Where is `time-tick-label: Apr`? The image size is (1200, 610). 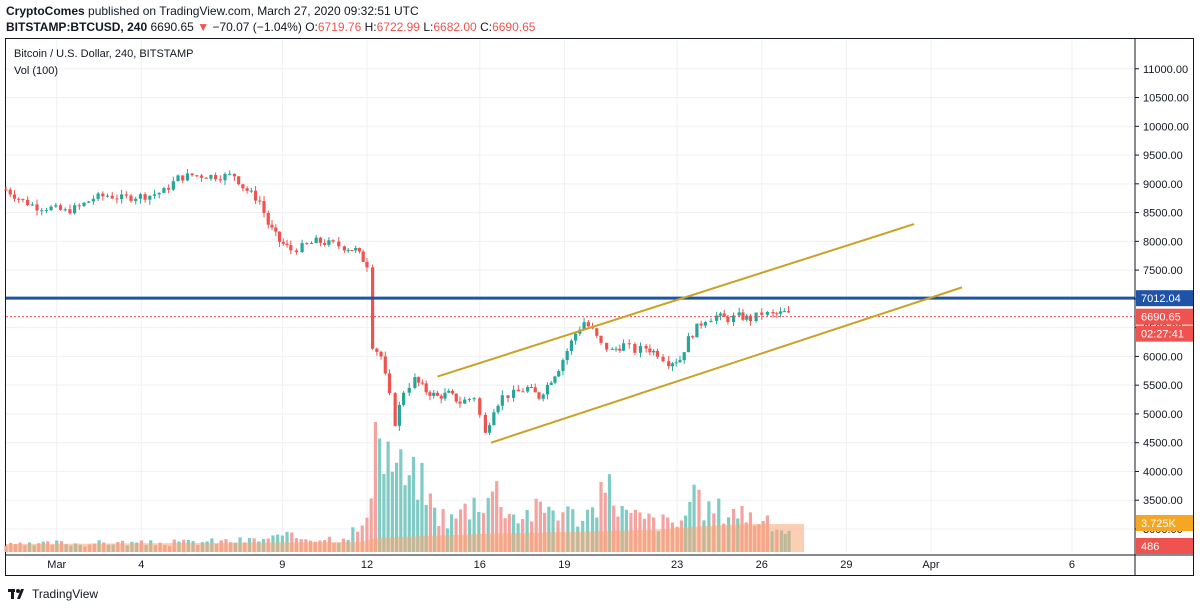 time-tick-label: Apr is located at coordinates (930, 565).